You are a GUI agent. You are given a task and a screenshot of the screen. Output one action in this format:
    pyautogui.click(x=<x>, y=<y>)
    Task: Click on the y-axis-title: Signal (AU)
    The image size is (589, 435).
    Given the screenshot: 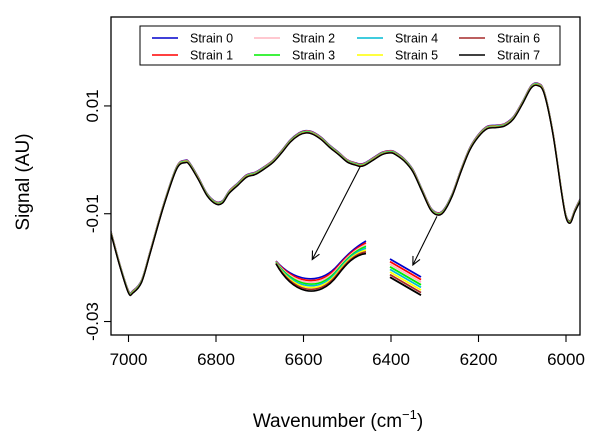 What is the action you would take?
    pyautogui.click(x=23, y=181)
    